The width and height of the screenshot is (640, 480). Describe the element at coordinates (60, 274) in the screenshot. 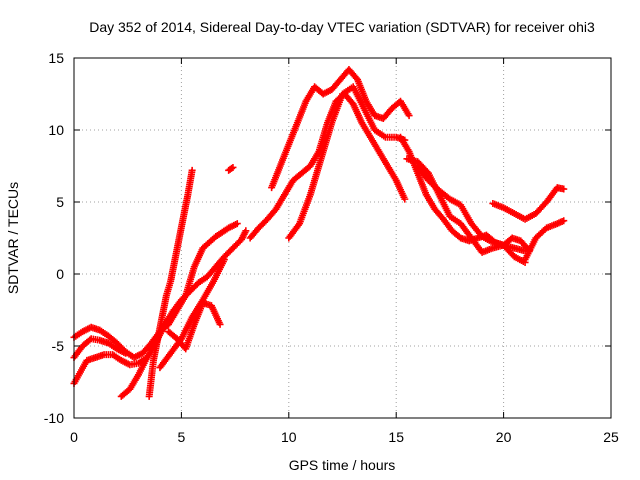

I see `y-tick-label: 0` at that location.